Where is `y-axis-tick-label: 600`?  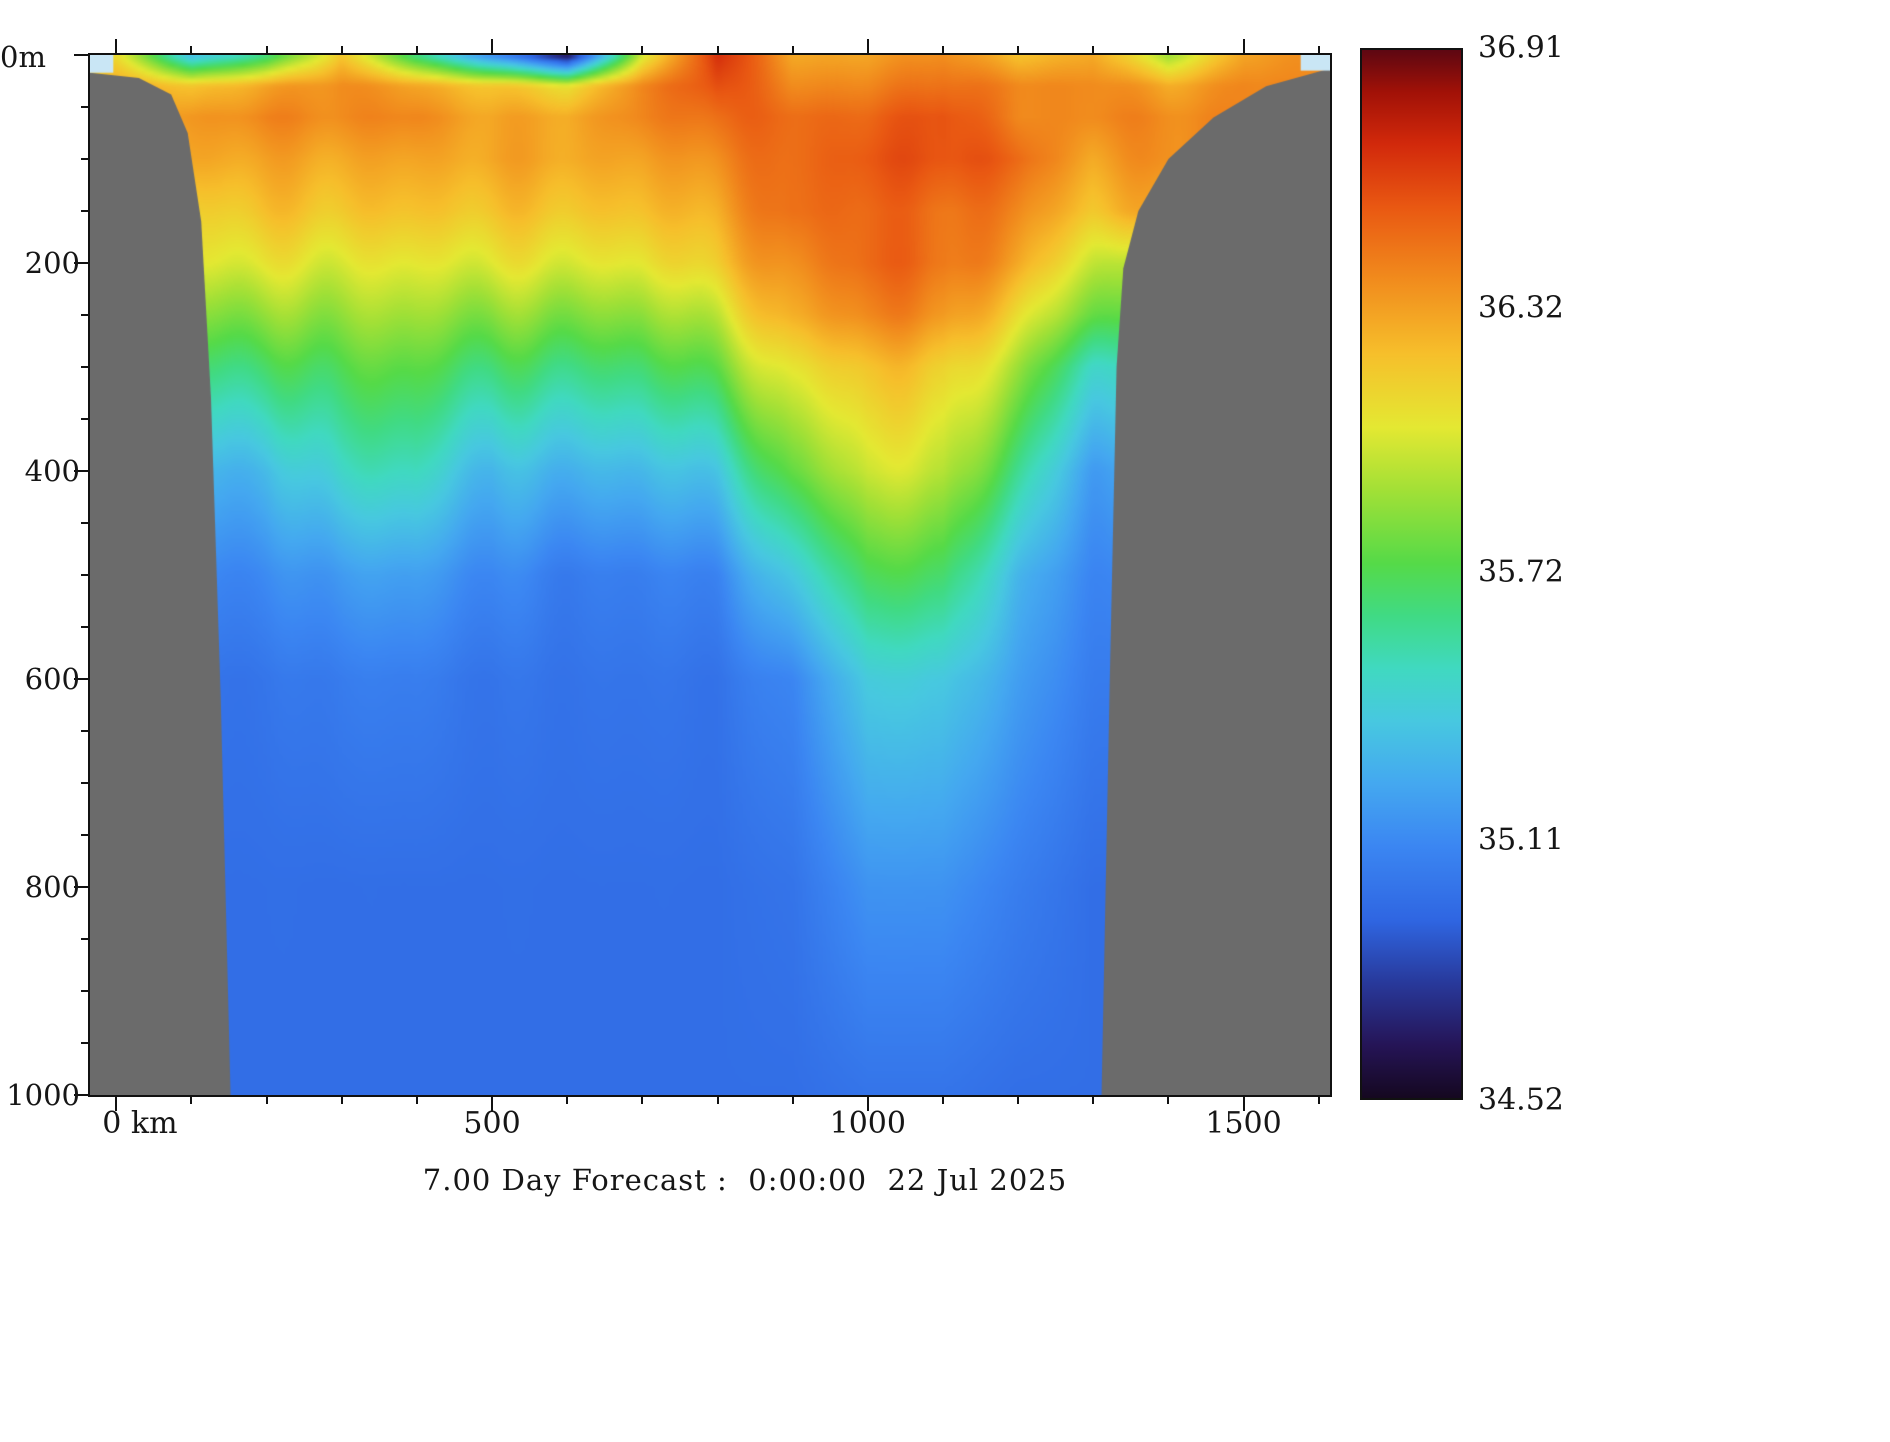 y-axis-tick-label: 600 is located at coordinates (52, 679).